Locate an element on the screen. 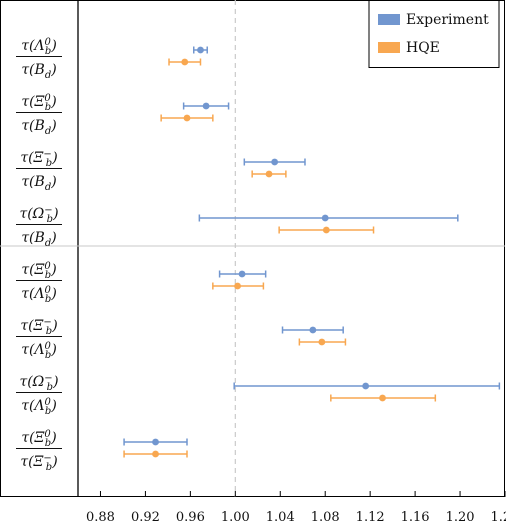 The height and width of the screenshot is (527, 506). row-label-2: τ(Ξ− b) τ(Bd) is located at coordinates (39, 171).